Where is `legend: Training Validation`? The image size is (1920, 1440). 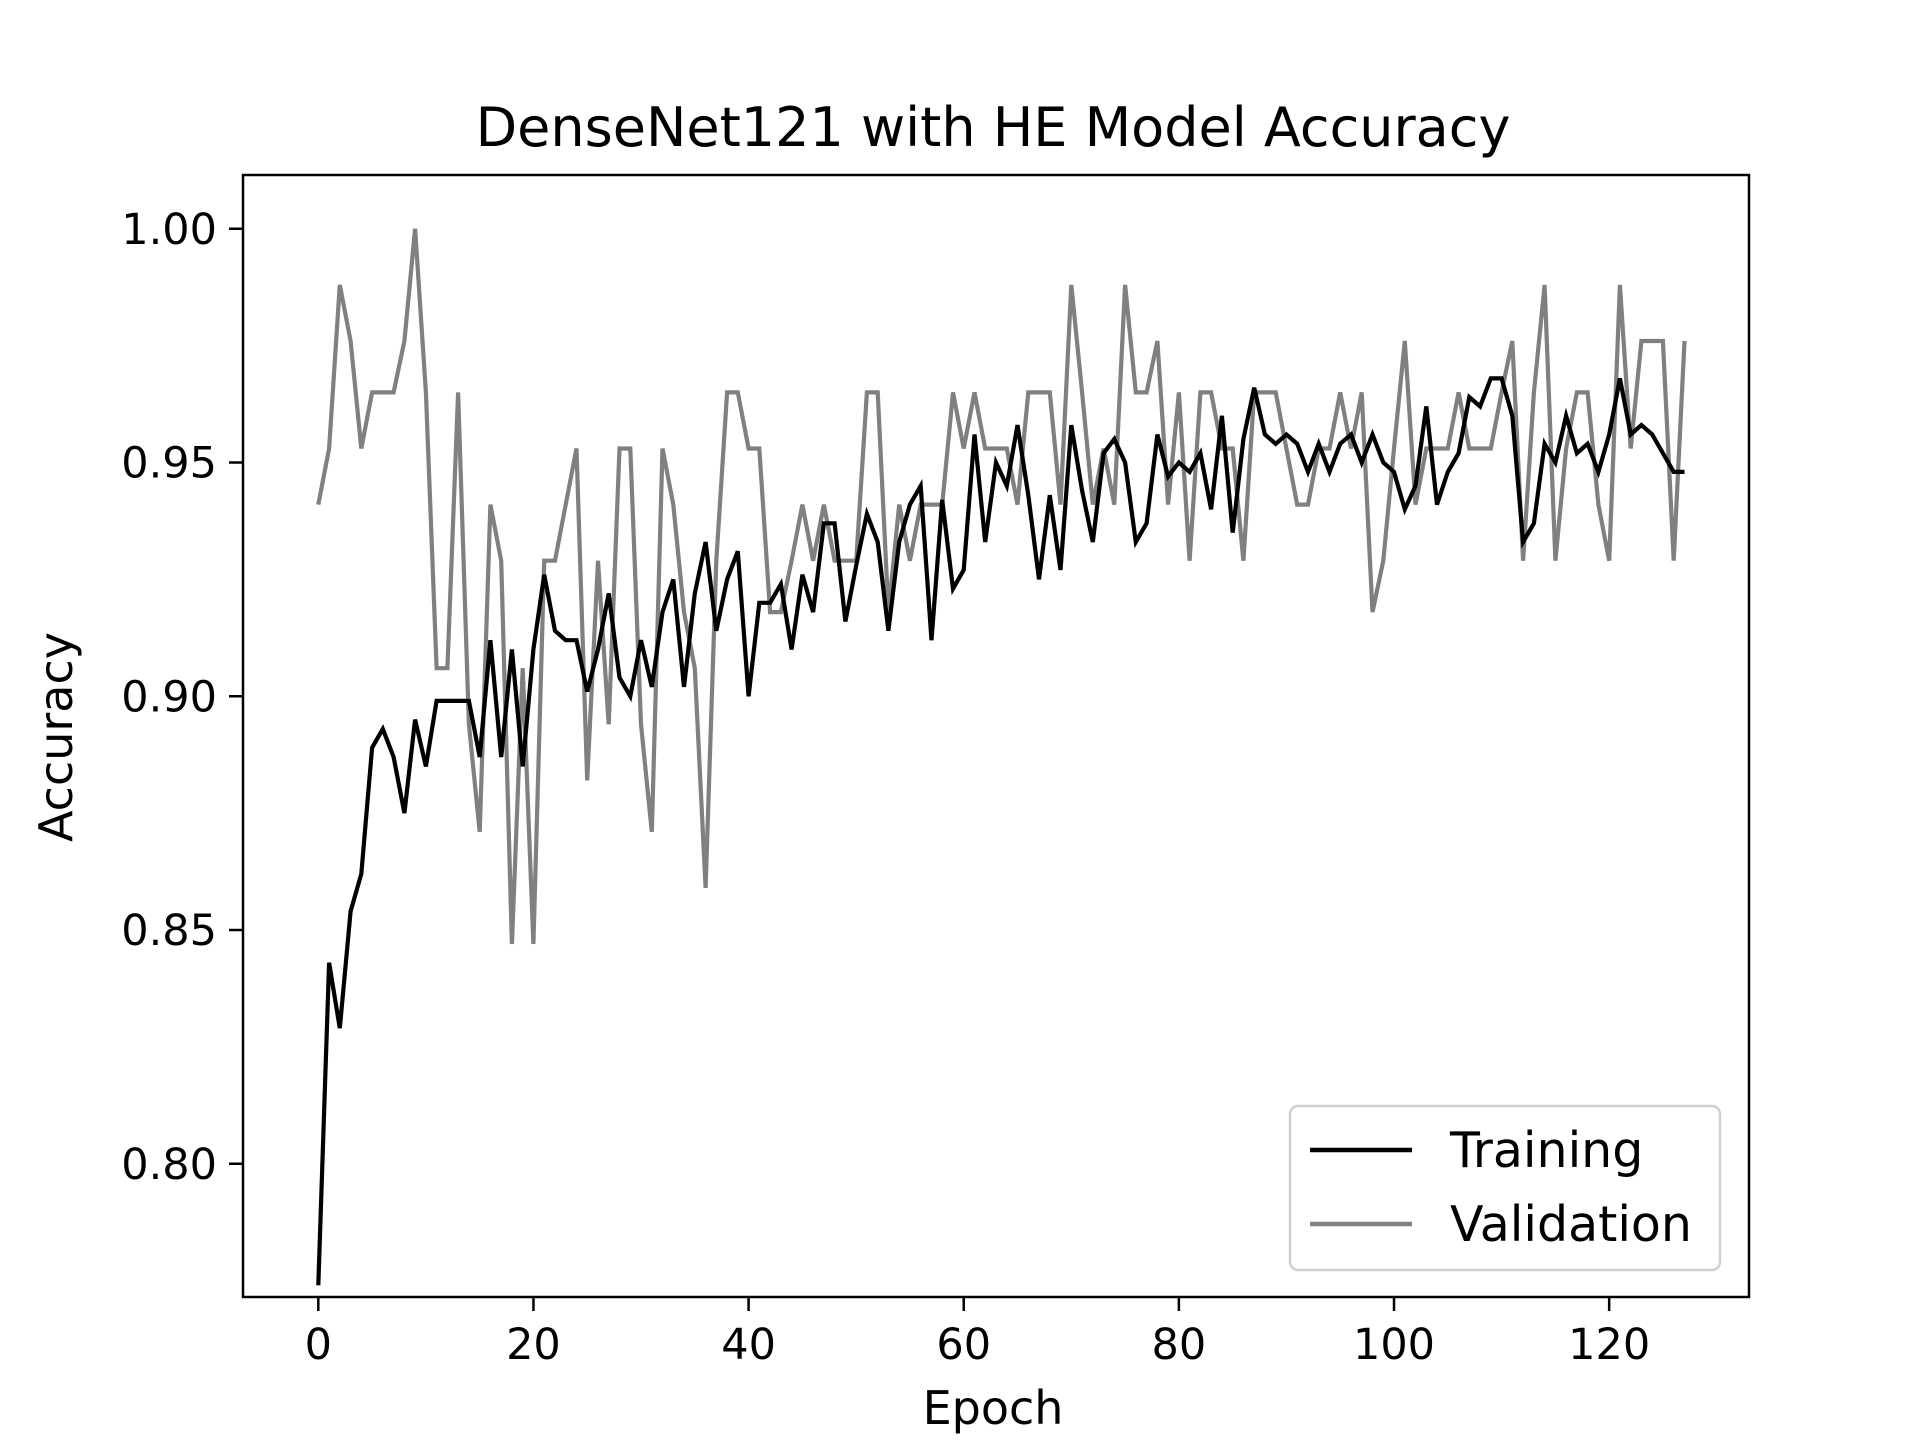
legend: Training Validation is located at coordinates (1505, 1188).